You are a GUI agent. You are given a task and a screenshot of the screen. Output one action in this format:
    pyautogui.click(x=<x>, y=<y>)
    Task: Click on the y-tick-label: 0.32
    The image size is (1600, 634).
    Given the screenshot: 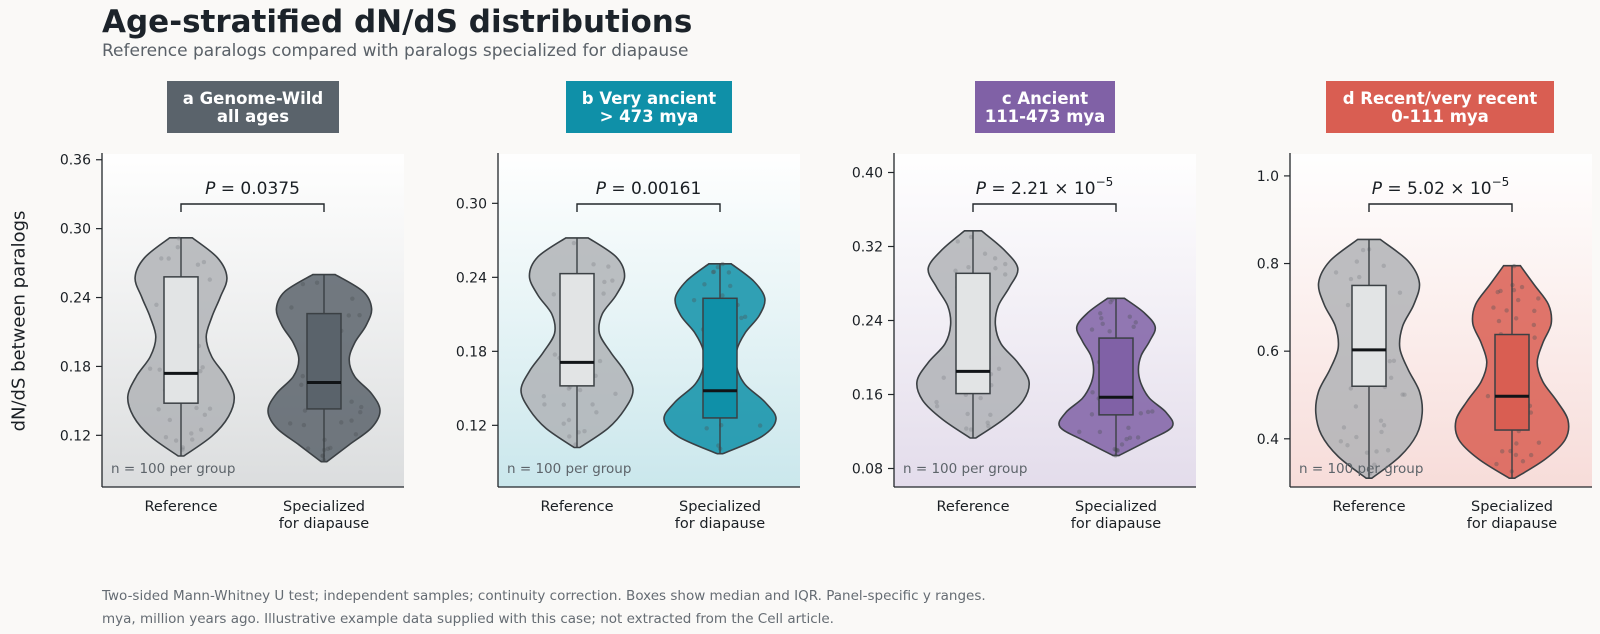 What is the action you would take?
    pyautogui.click(x=867, y=248)
    